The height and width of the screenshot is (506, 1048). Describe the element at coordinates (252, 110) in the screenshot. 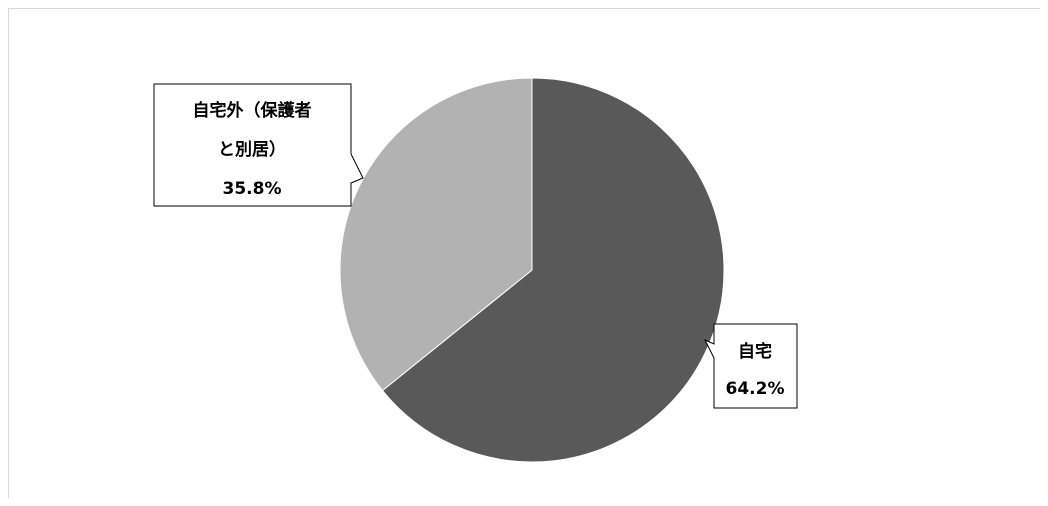

I see `callout-label-outside-home-line1: 自宅外（保護者` at that location.